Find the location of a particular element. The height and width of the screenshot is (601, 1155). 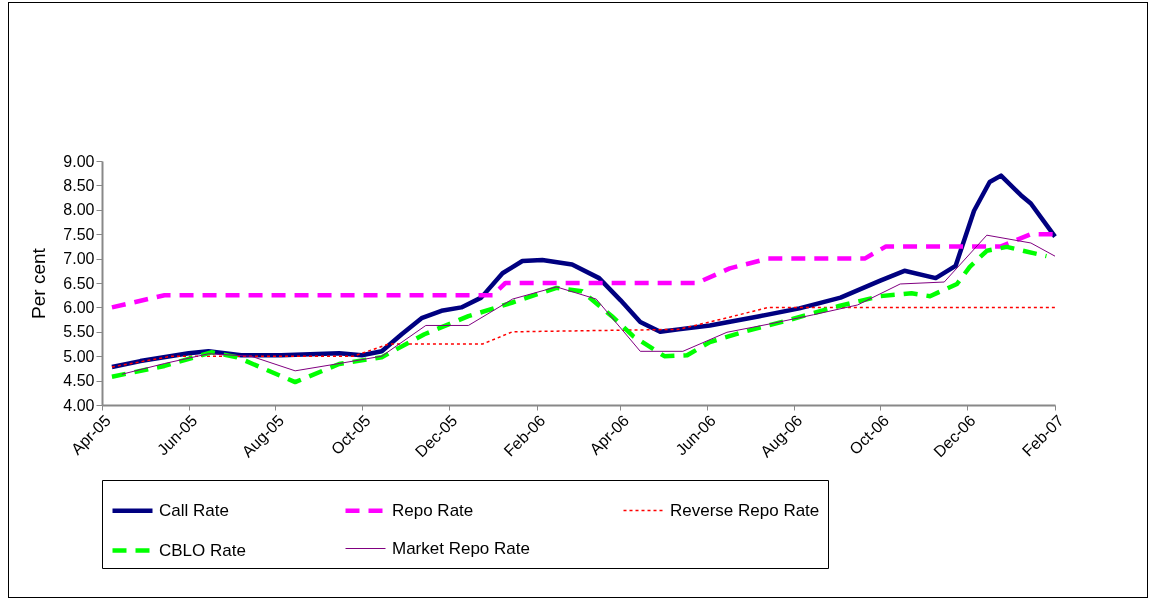

y-tick-label: 8.00 is located at coordinates (79, 210).